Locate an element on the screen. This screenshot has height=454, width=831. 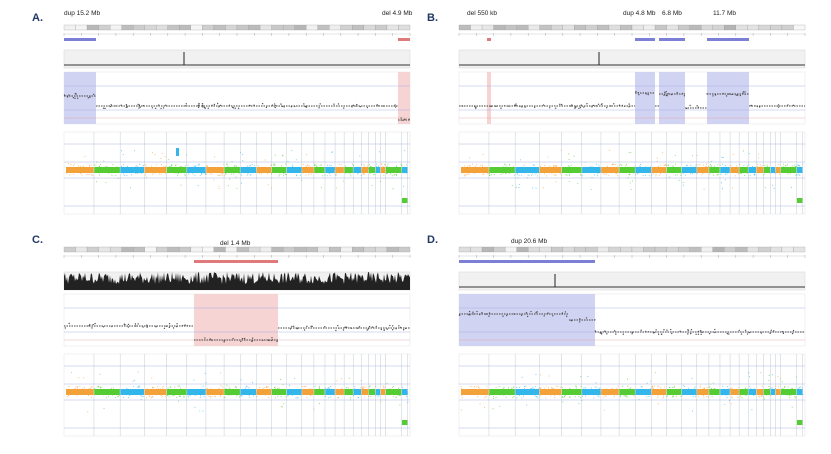
gain-region is located at coordinates (80, 98).